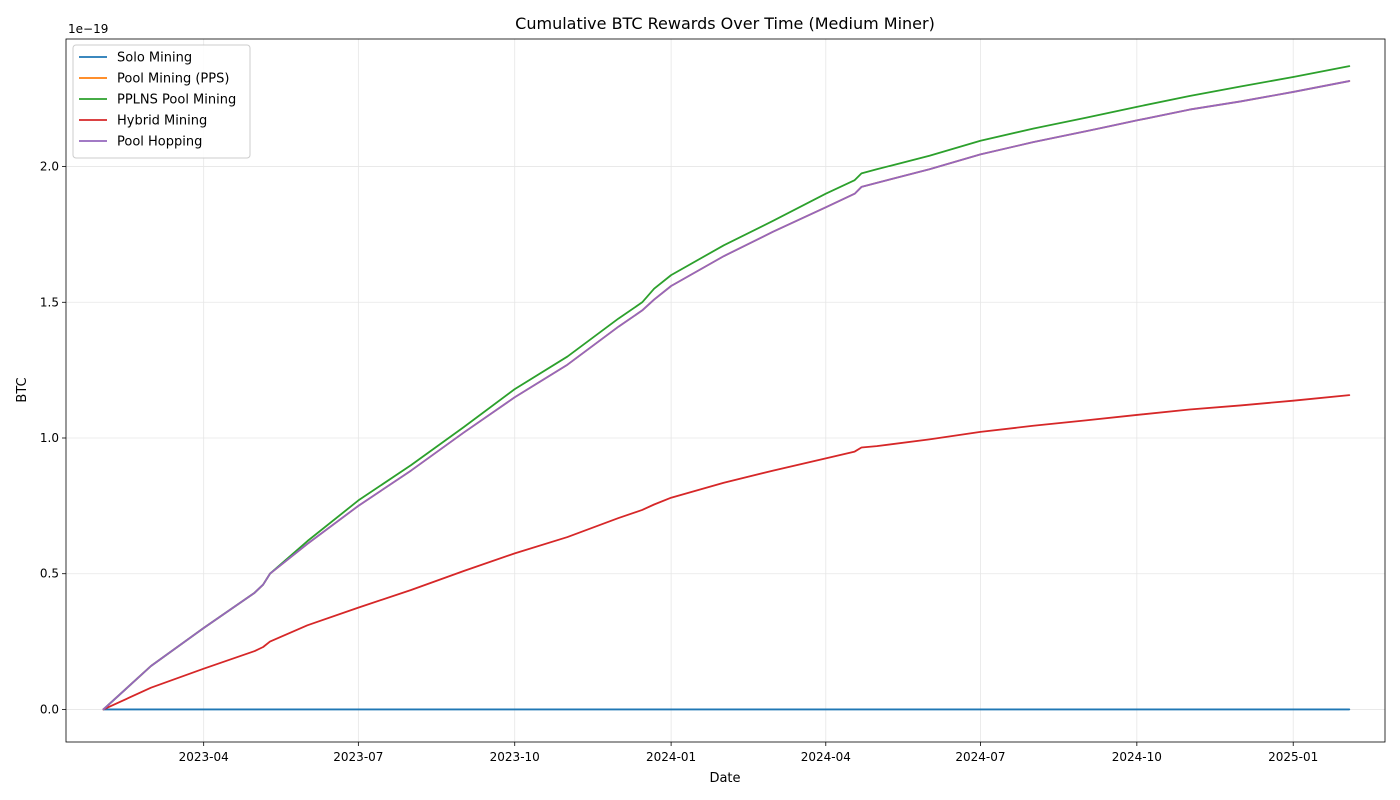  I want to click on x-tick-label: 2023-07, so click(358, 757).